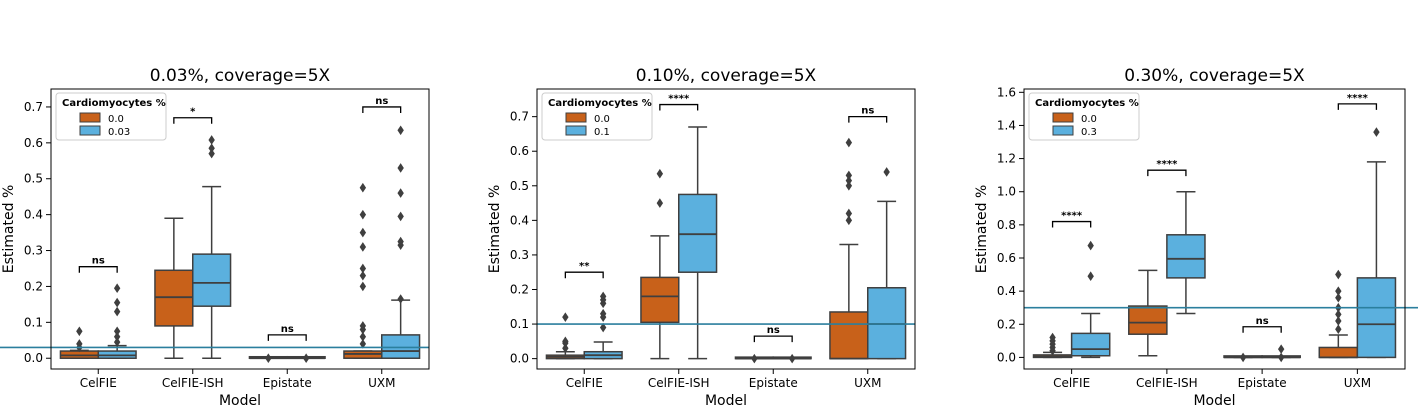 The image size is (1418, 415). What do you see at coordinates (1376, 243) in the screenshot?
I see `box-uxm-series-b` at bounding box center [1376, 243].